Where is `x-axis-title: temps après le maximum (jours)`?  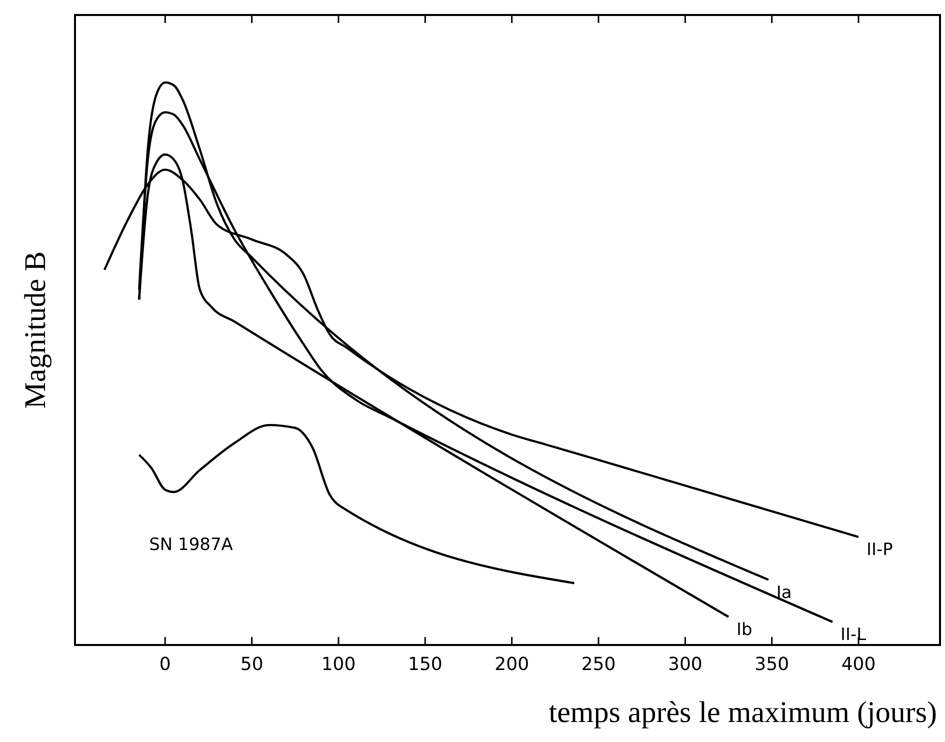
x-axis-title: temps après le maximum (jours) is located at coordinates (742, 712).